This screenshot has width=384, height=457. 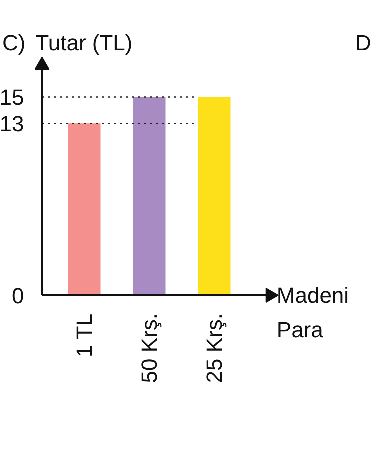 I want to click on x-tick-label: 25 Krş., so click(x=214, y=348).